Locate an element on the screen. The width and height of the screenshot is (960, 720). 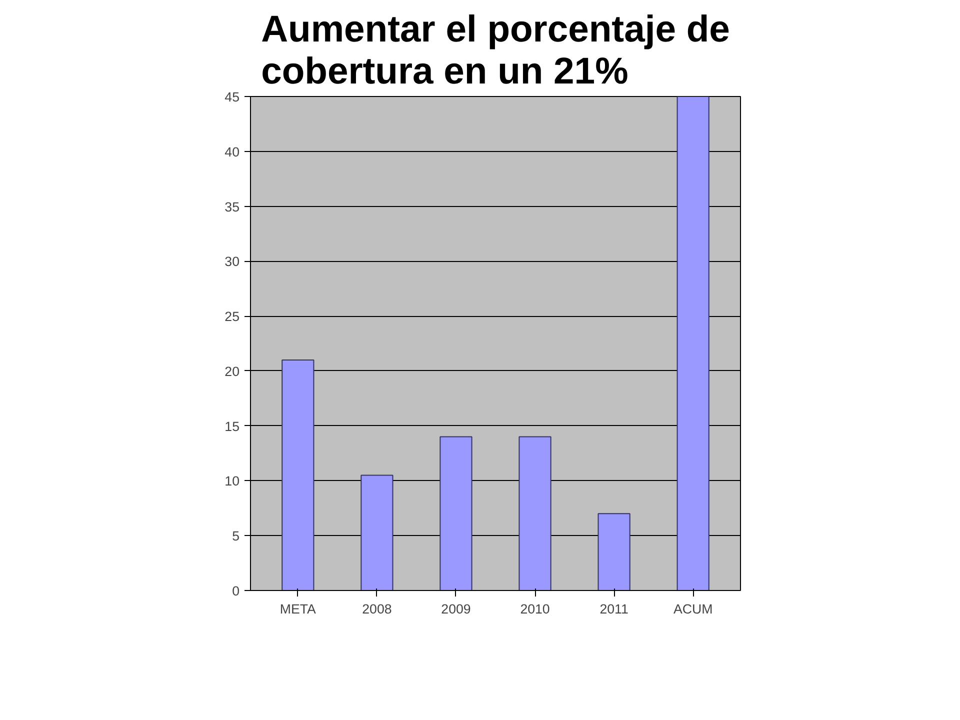
y-tick-label: 5 is located at coordinates (236, 536).